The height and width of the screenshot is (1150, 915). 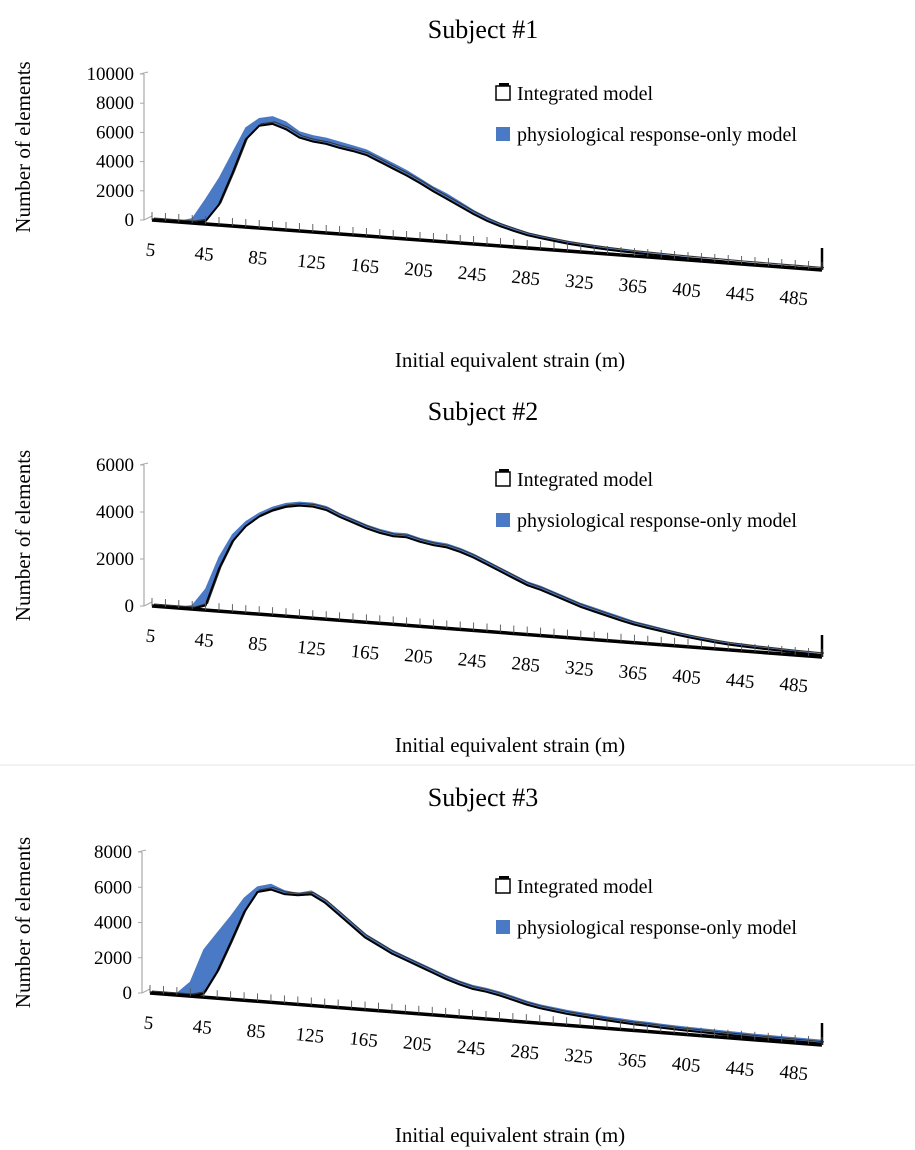 What do you see at coordinates (111, 74) in the screenshot?
I see `y-tick-label: 10000` at bounding box center [111, 74].